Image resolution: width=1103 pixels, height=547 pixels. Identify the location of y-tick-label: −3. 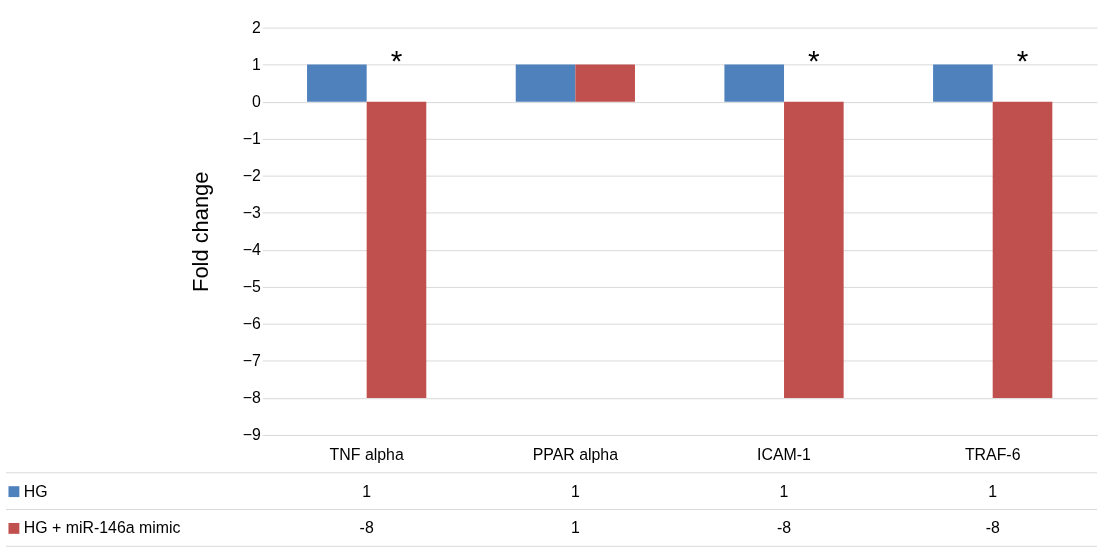
(252, 213).